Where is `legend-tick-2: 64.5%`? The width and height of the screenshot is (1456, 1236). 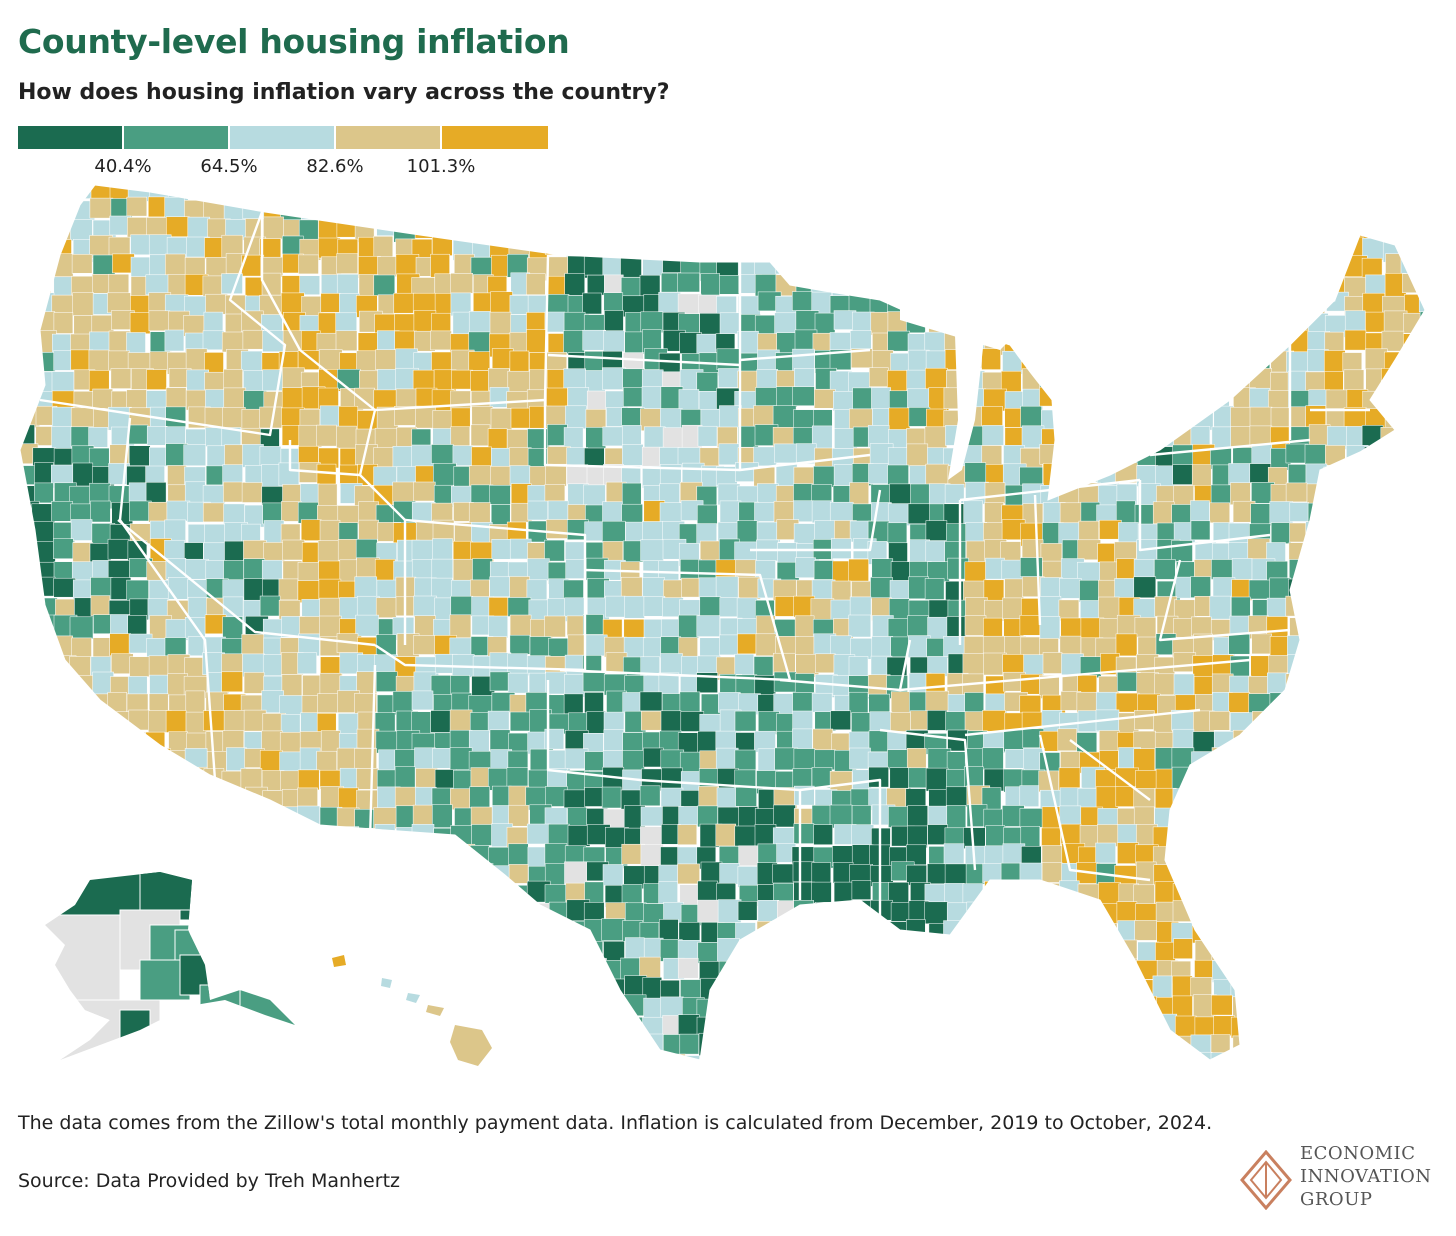 legend-tick-2: 64.5% is located at coordinates (229, 166).